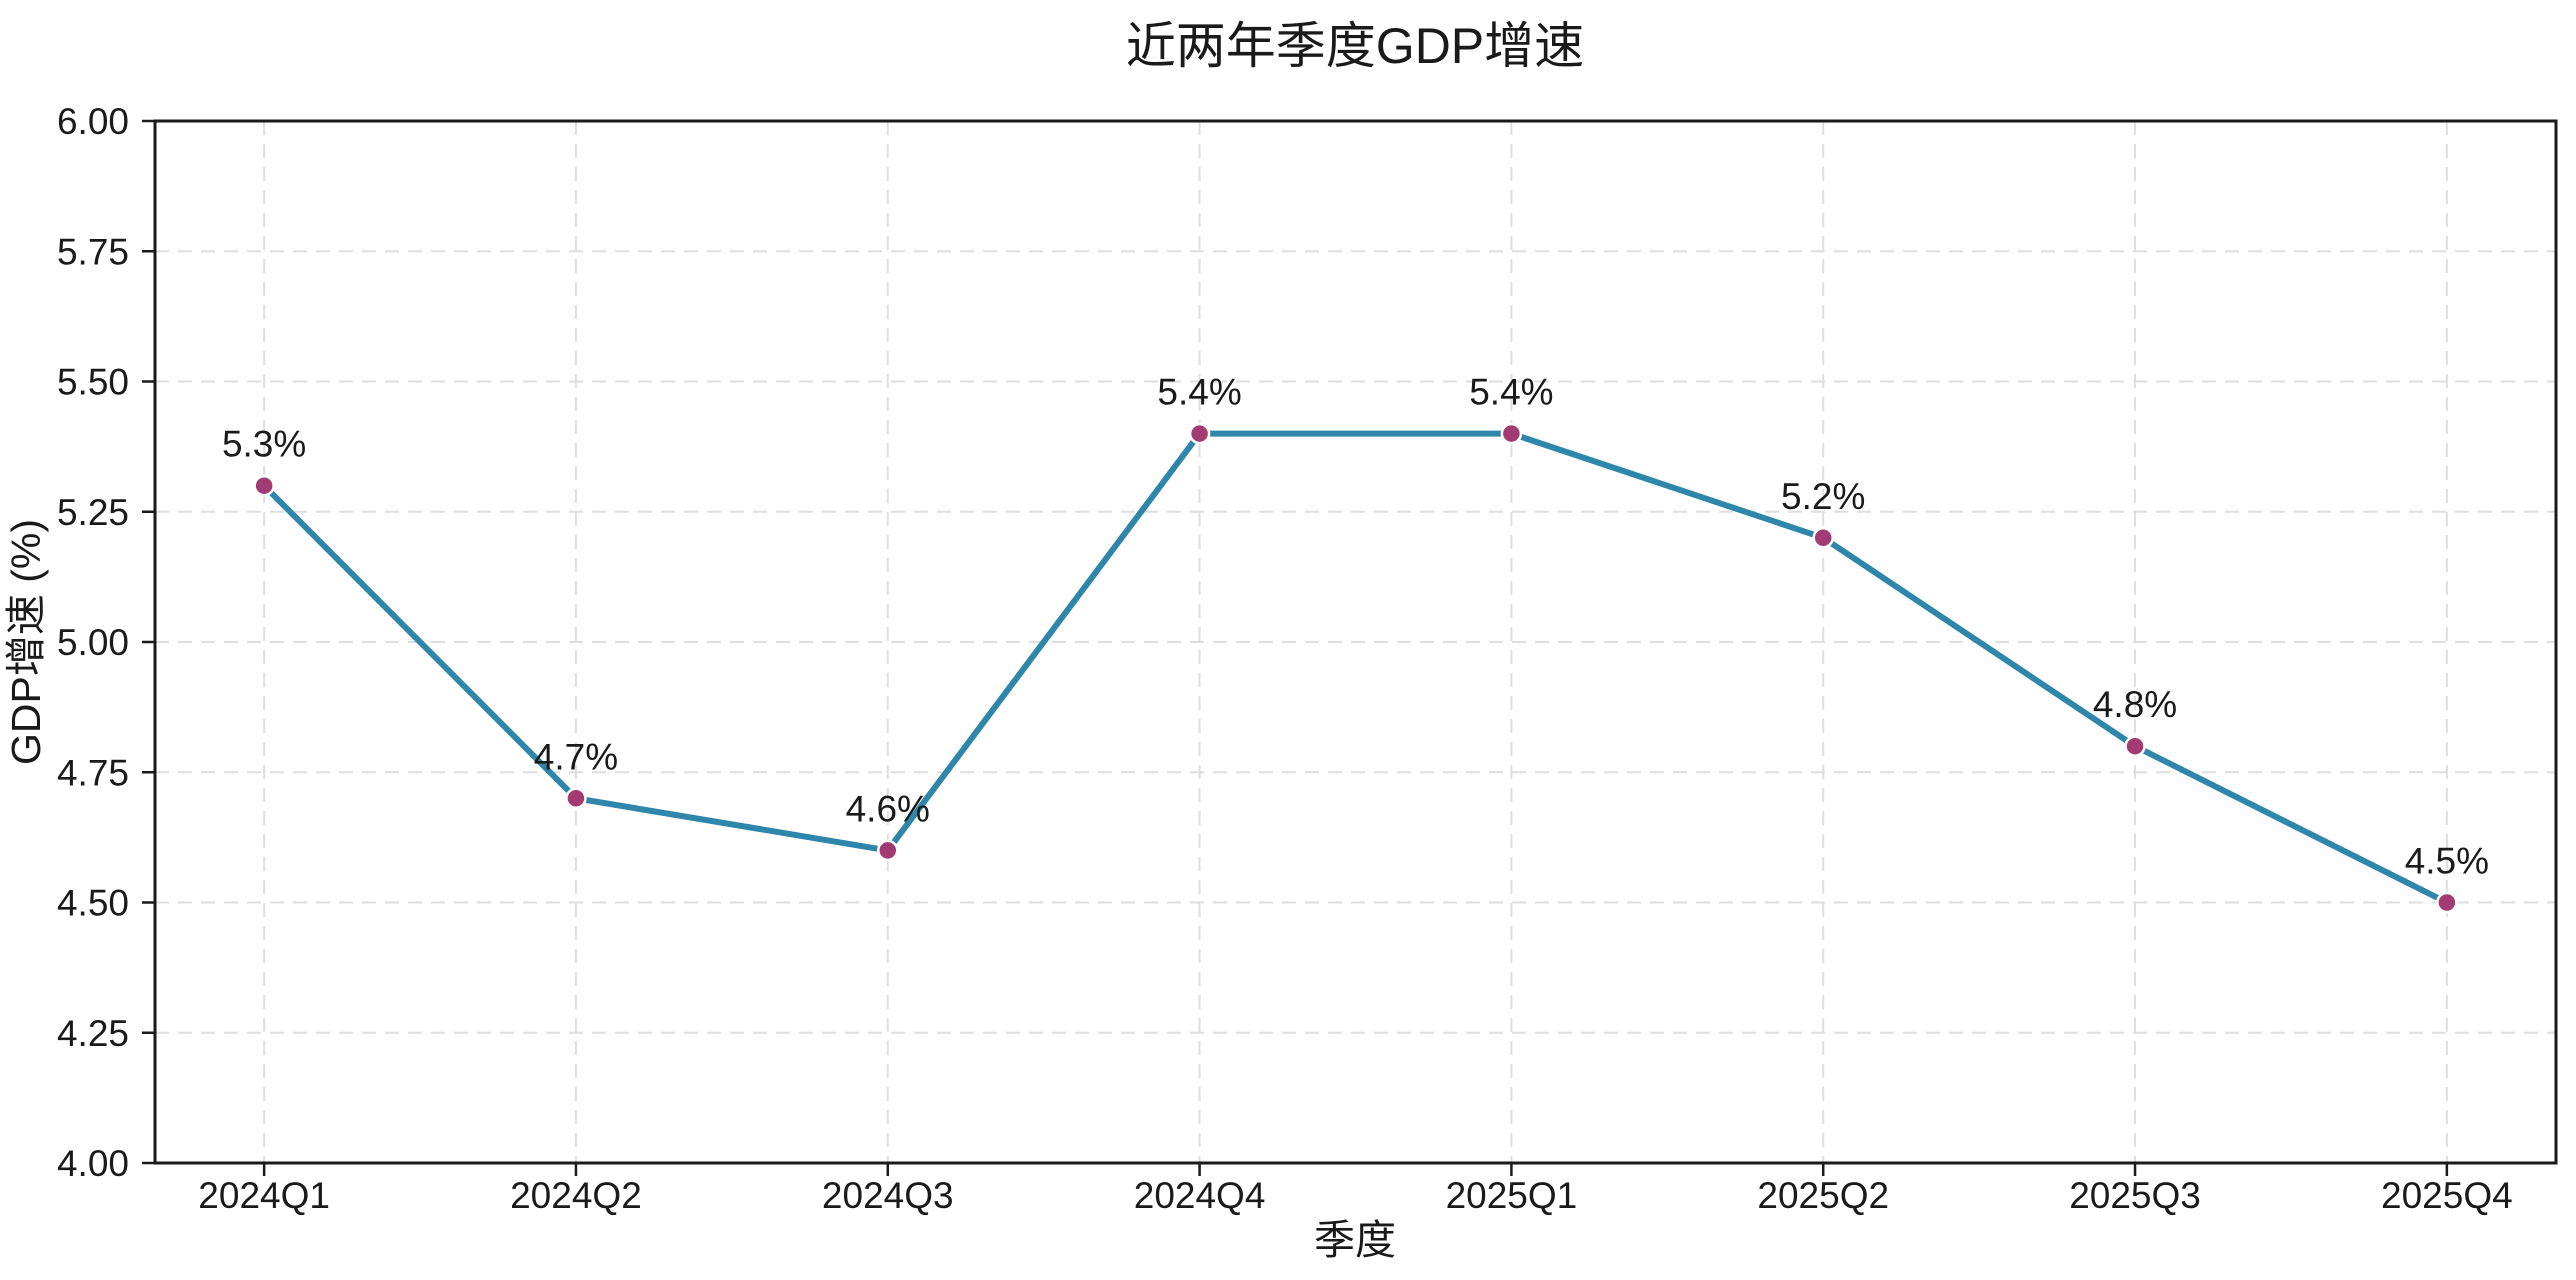  I want to click on y-tick-label: 6.00, so click(93, 121).